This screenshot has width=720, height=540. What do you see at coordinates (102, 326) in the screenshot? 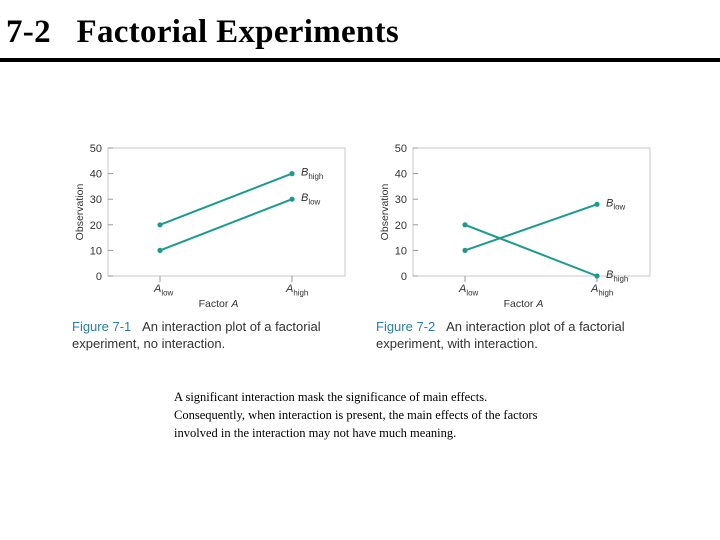
I see `figure-7-1-label: Figure 7-1` at bounding box center [102, 326].